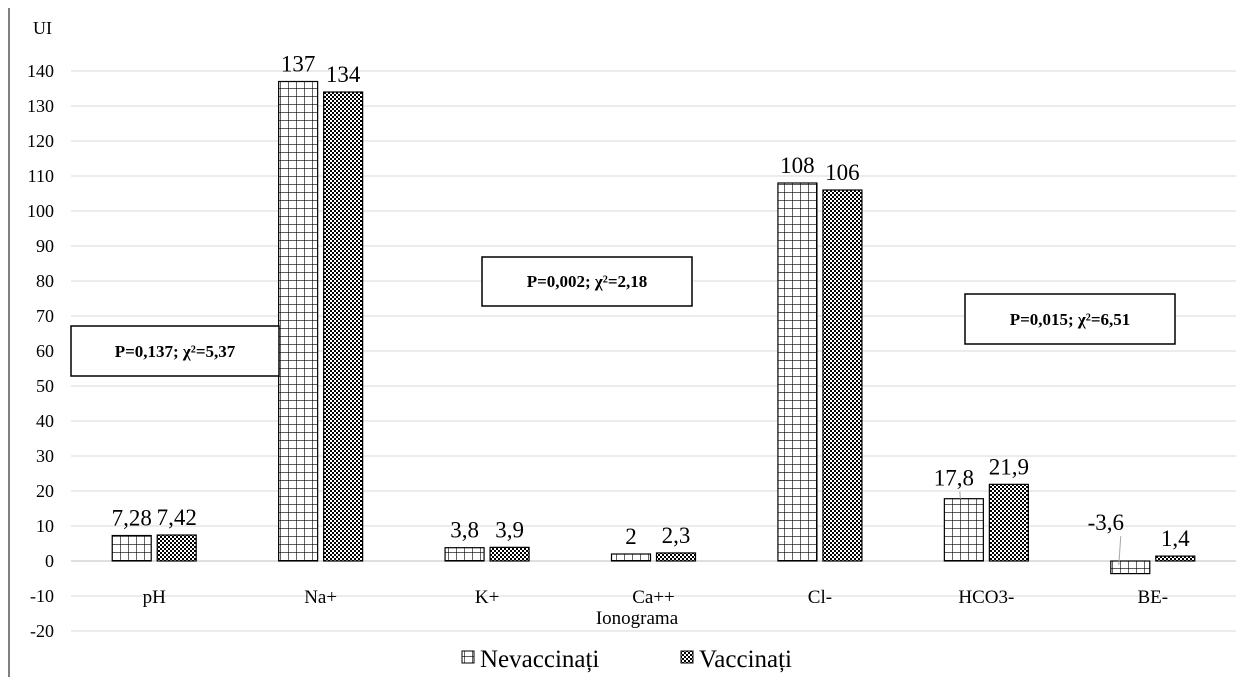 This screenshot has height=682, width=1246. What do you see at coordinates (1106, 522) in the screenshot?
I see `data-label: -3,6` at bounding box center [1106, 522].